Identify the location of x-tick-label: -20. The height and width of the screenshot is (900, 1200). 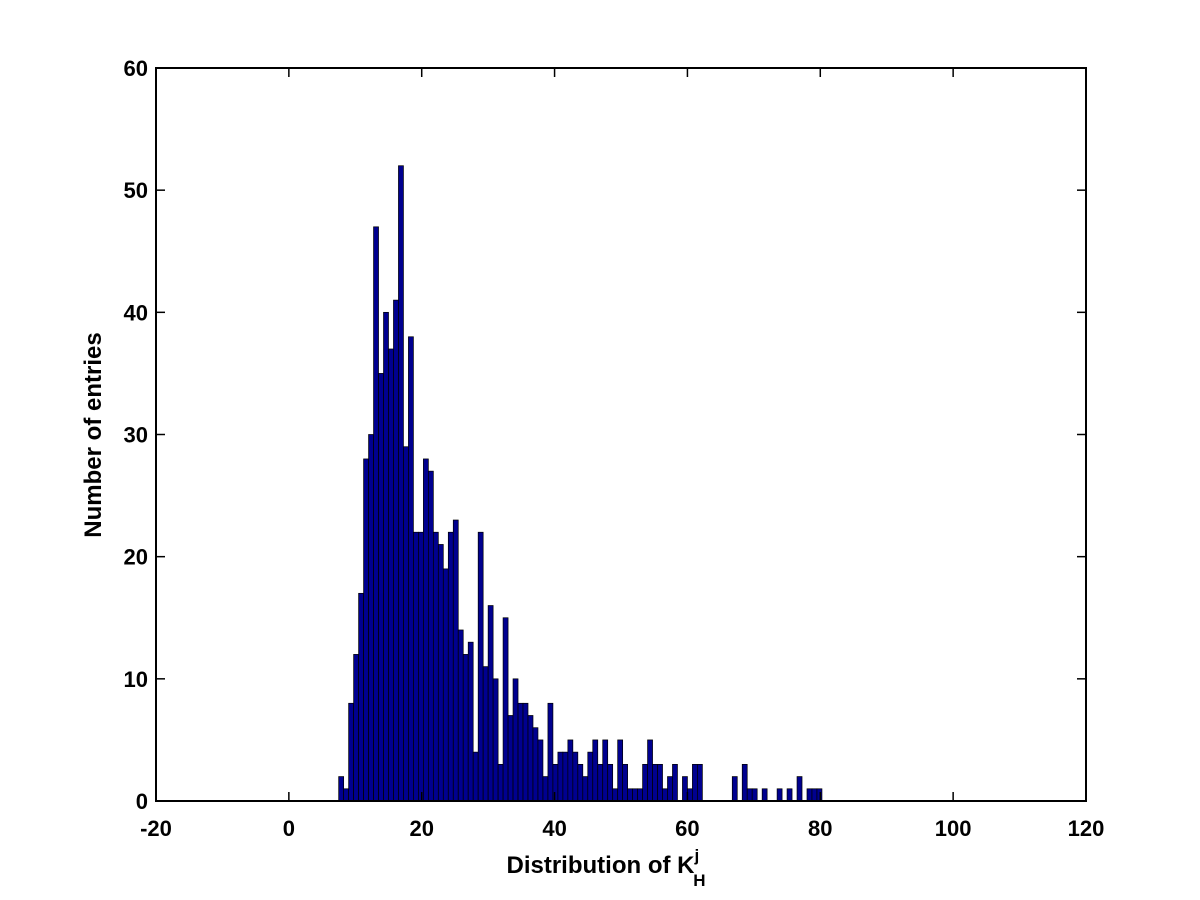
(156, 828).